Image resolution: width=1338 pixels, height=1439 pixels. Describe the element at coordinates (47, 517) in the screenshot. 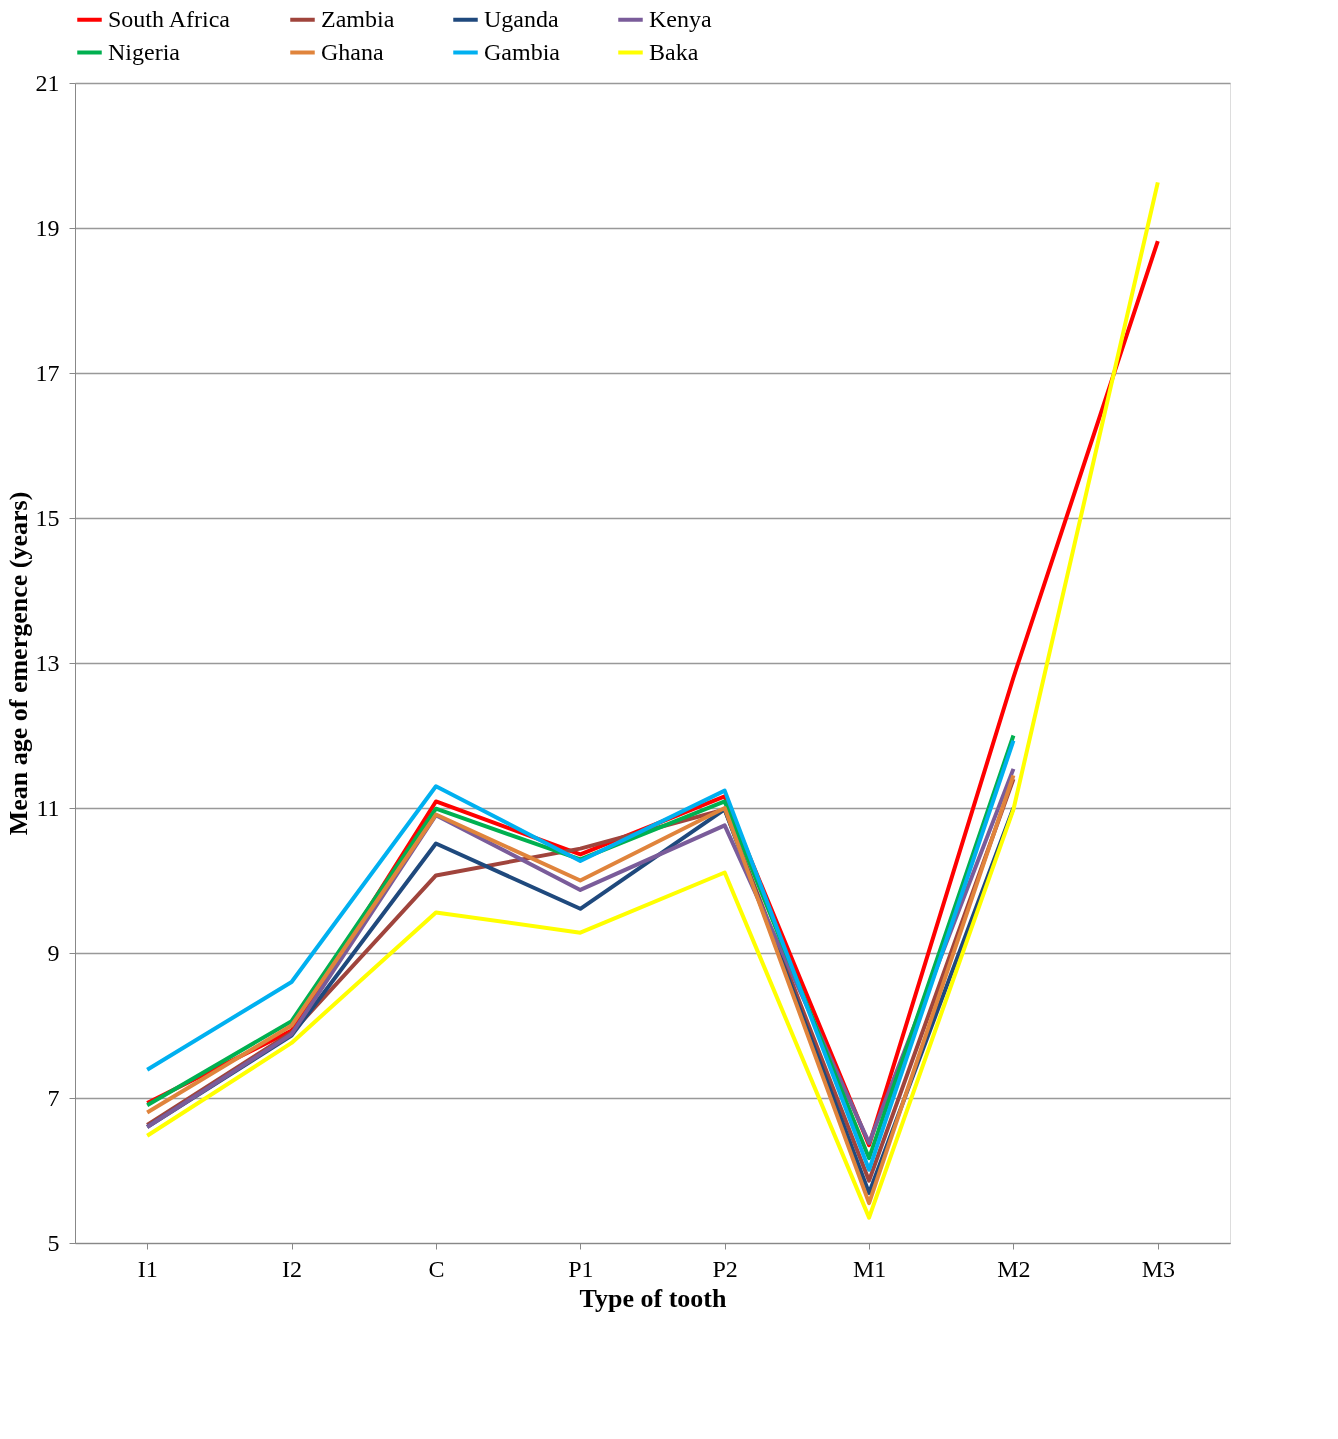

I see `y-tick-label: 15` at that location.